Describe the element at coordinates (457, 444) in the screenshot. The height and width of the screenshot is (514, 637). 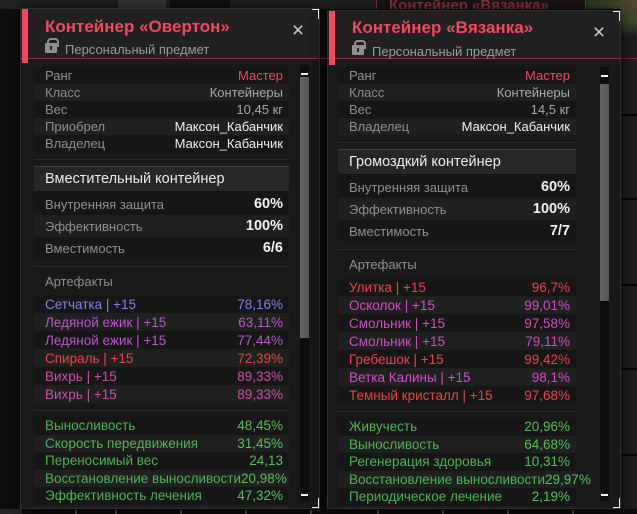
I see `bonus-row: Выносливость 64,68%` at that location.